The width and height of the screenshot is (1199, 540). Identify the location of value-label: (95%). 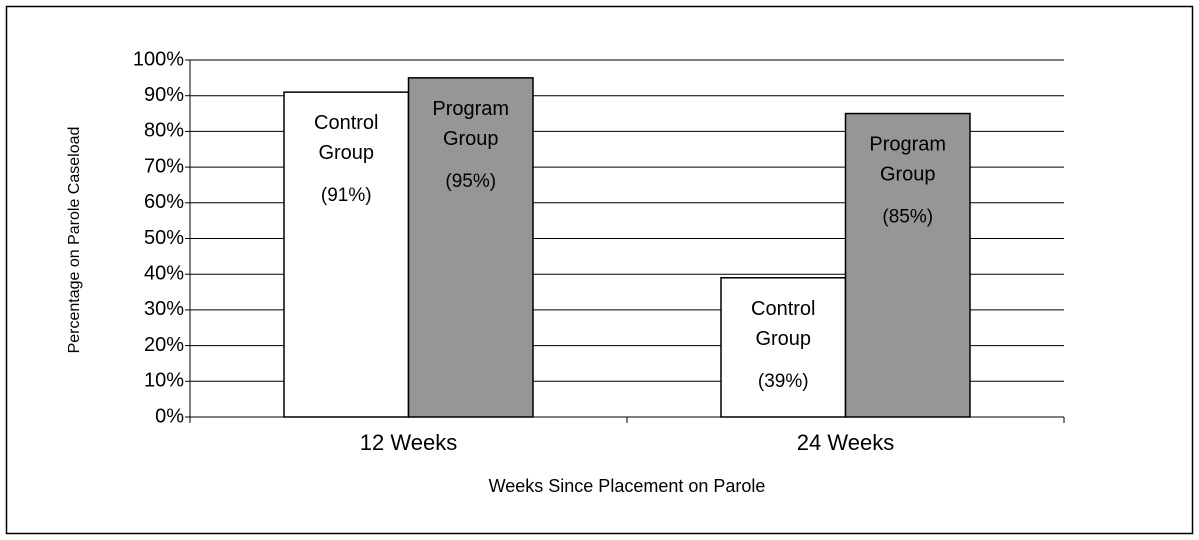
(470, 181).